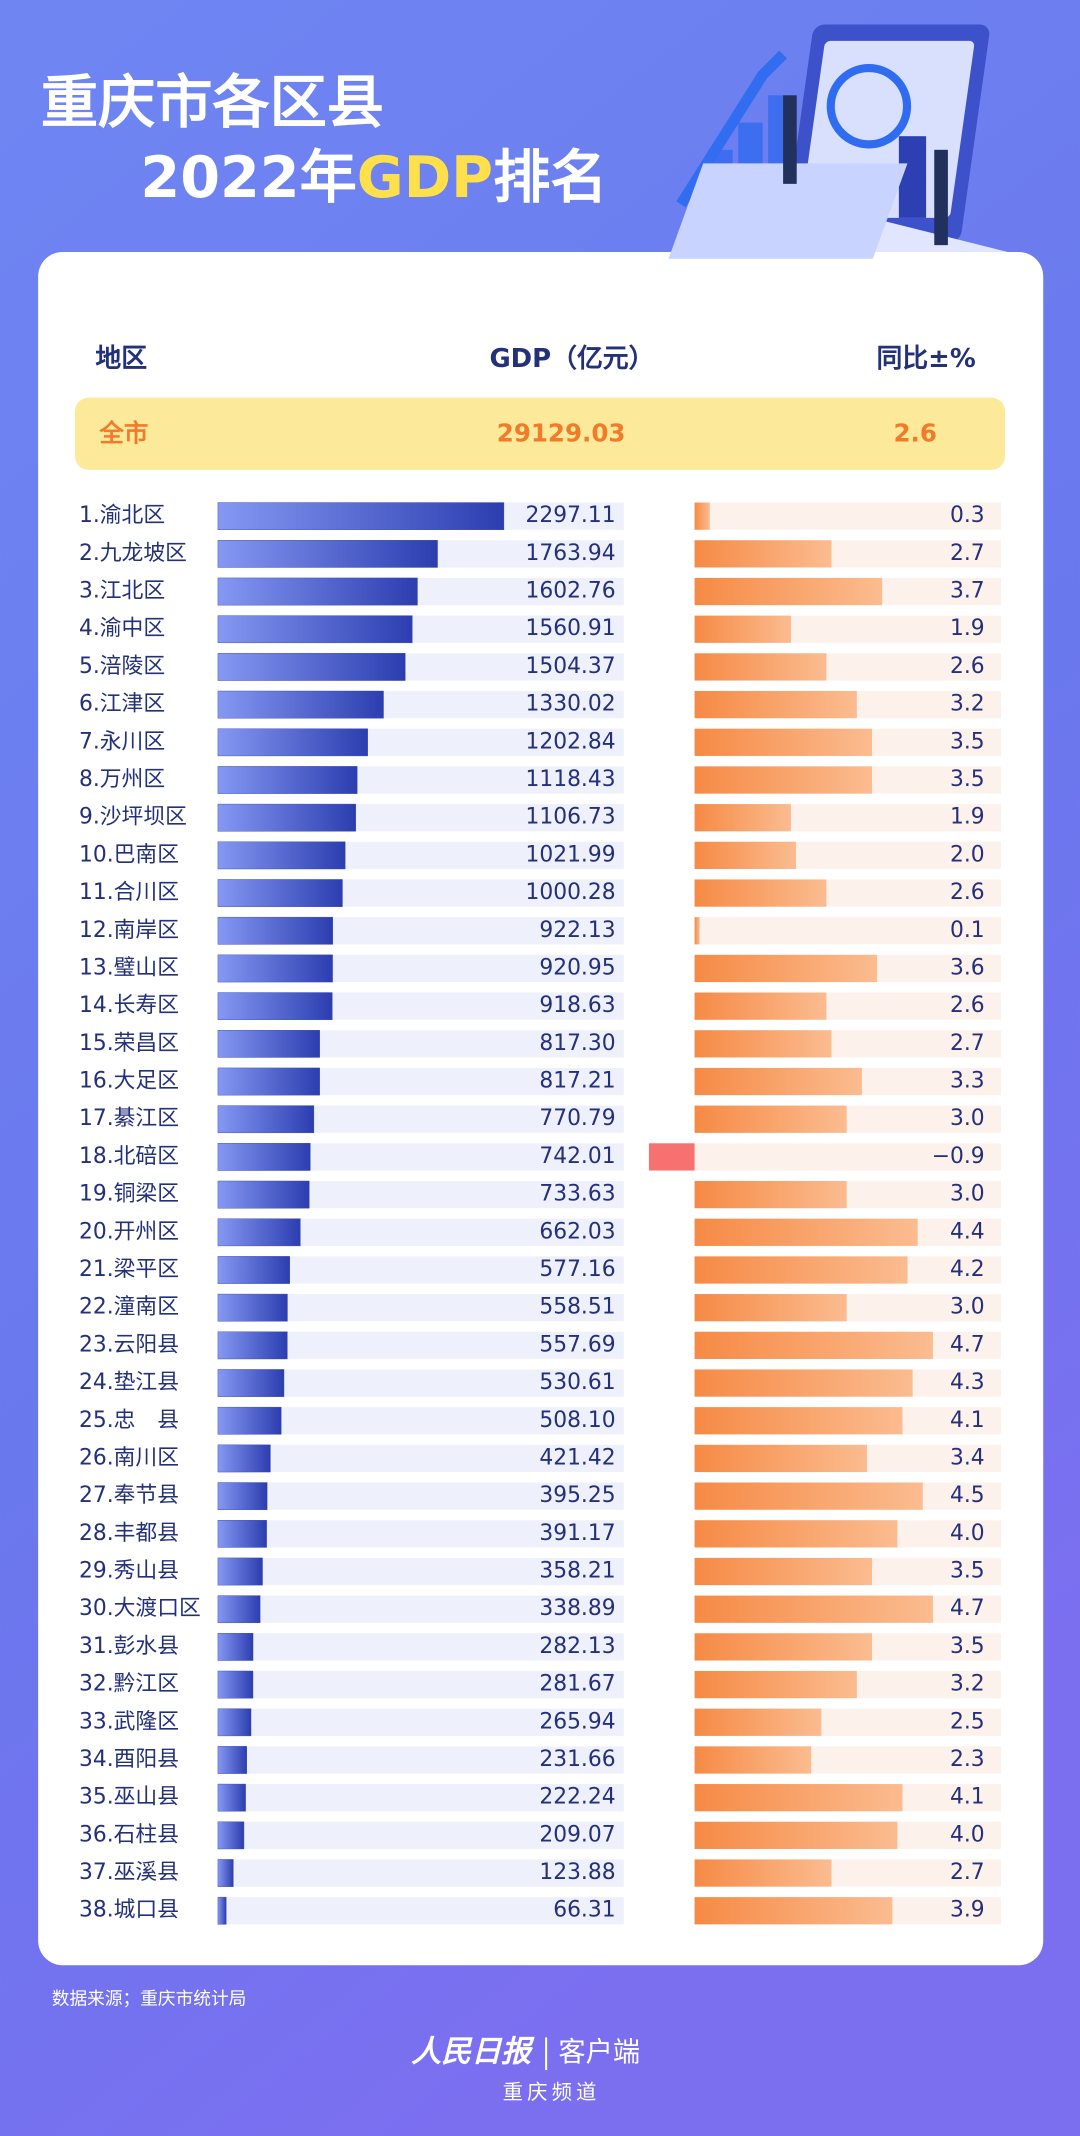 The width and height of the screenshot is (1080, 2136). What do you see at coordinates (577, 1382) in the screenshot?
I see `gdp-value-label: 530.61` at bounding box center [577, 1382].